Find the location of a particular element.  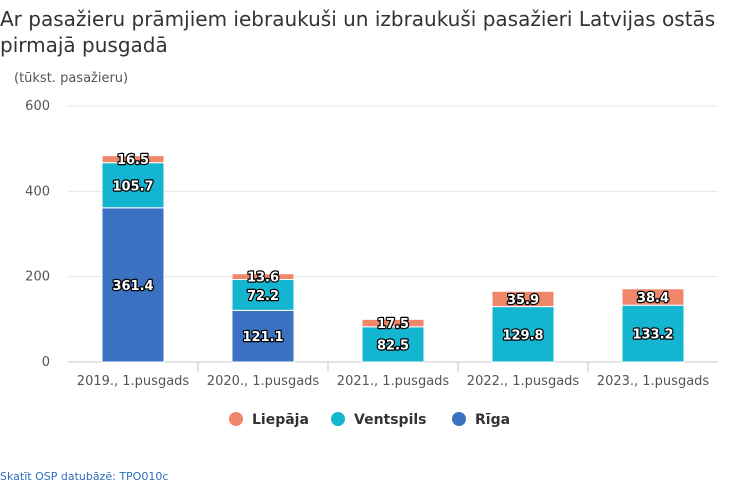

x-tick-label: 2021., 1.pusgads is located at coordinates (393, 381).